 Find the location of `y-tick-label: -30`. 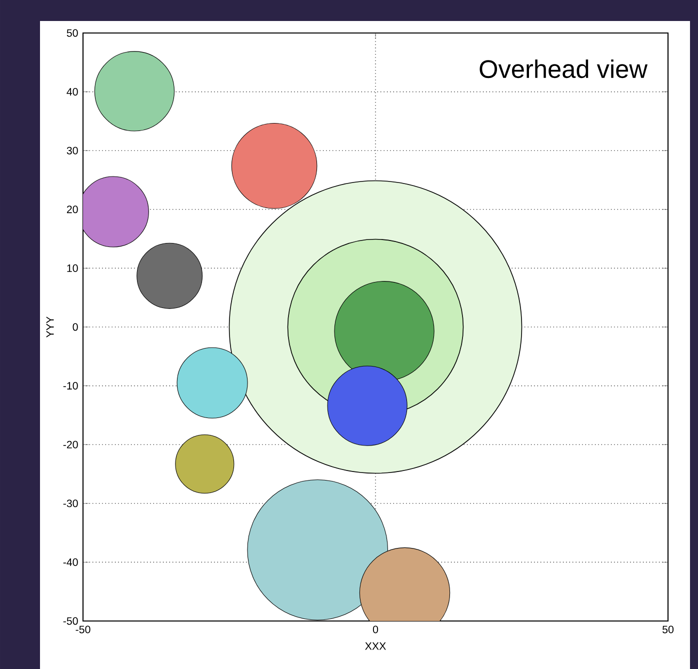

y-tick-label: -30 is located at coordinates (70, 504).